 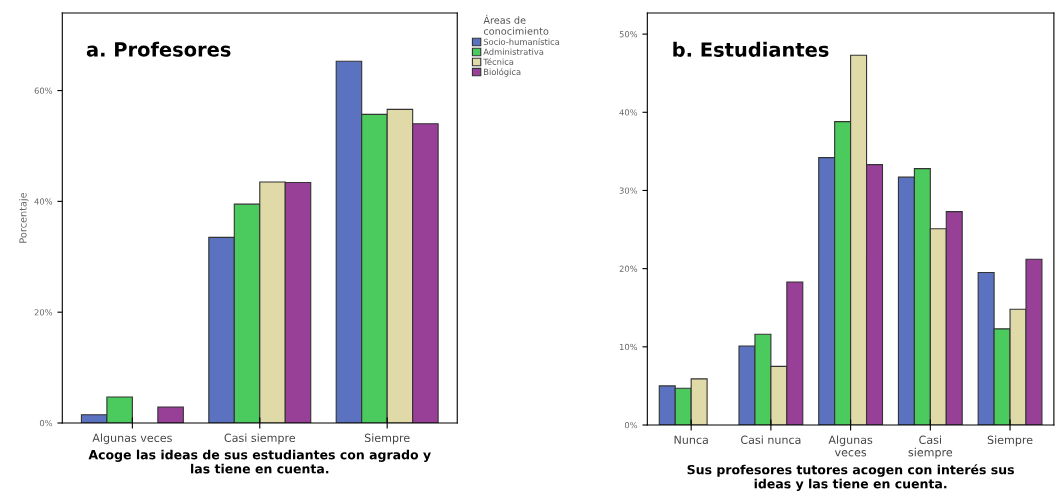 I want to click on text: b. Estudiantes, so click(x=751, y=49).